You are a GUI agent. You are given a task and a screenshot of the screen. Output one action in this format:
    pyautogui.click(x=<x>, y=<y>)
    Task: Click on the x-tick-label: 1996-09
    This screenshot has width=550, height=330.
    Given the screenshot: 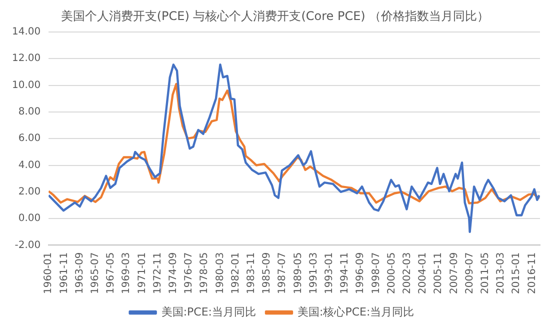 What is the action you would take?
    pyautogui.click(x=360, y=273)
    